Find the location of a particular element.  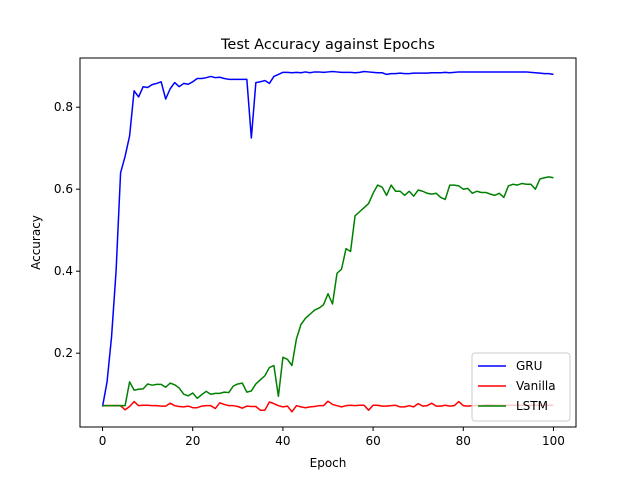

legend-box is located at coordinates (521, 387).